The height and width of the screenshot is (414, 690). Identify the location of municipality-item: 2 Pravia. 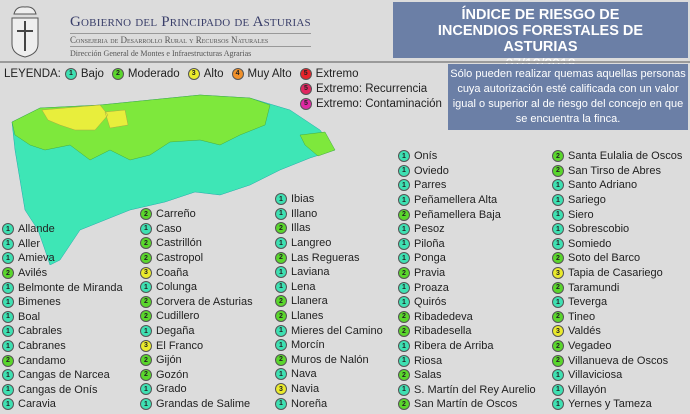
(467, 273).